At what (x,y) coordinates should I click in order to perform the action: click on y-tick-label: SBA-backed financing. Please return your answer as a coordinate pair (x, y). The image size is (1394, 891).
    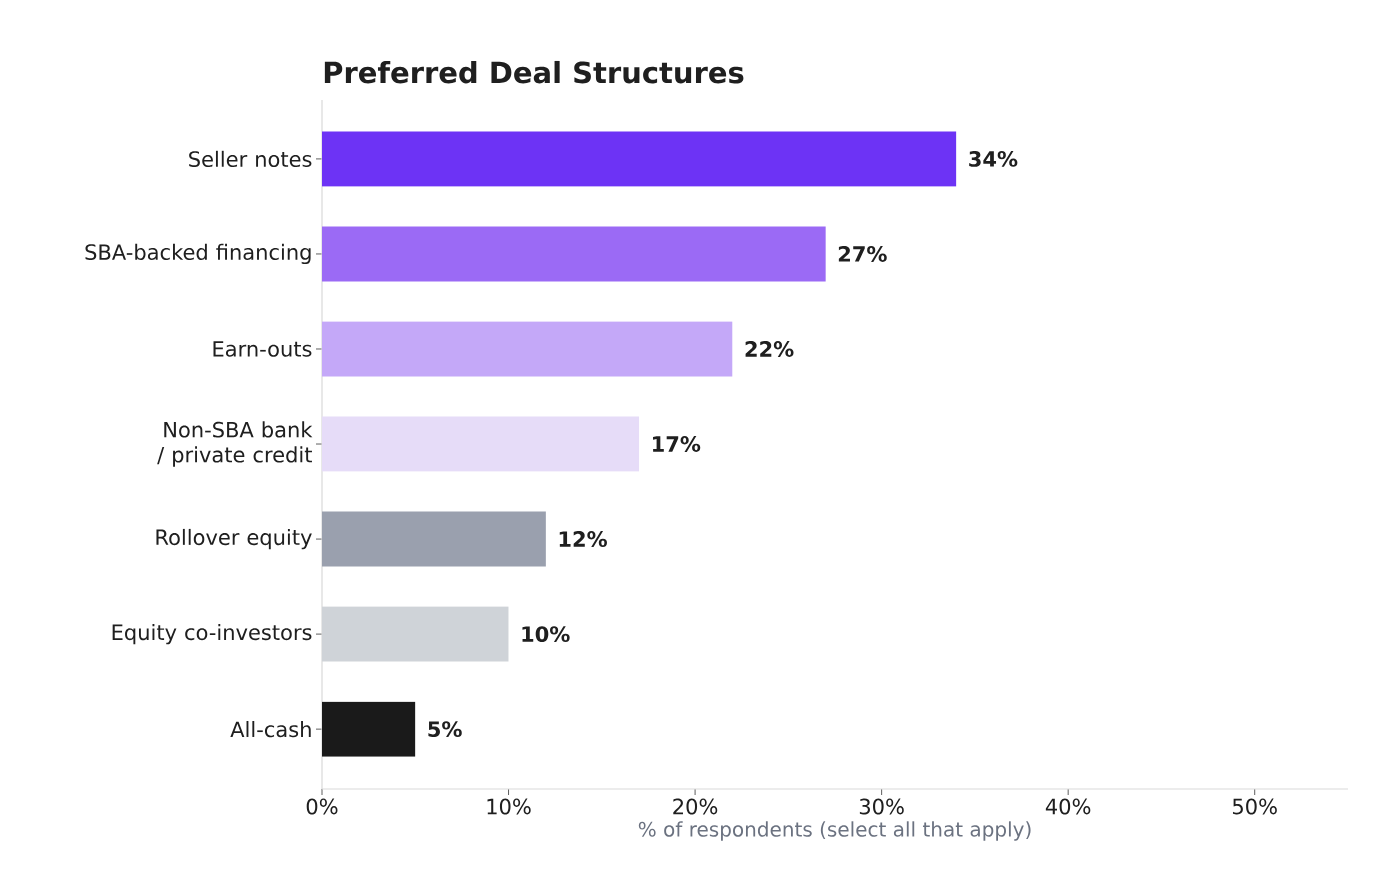
    Looking at the image, I should click on (198, 254).